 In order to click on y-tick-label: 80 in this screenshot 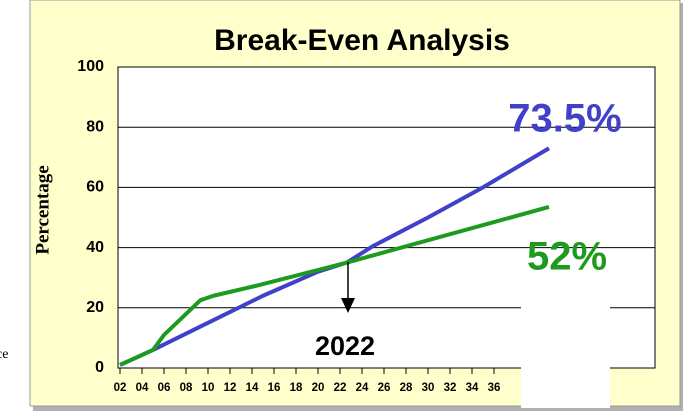, I will do `click(95, 126)`.